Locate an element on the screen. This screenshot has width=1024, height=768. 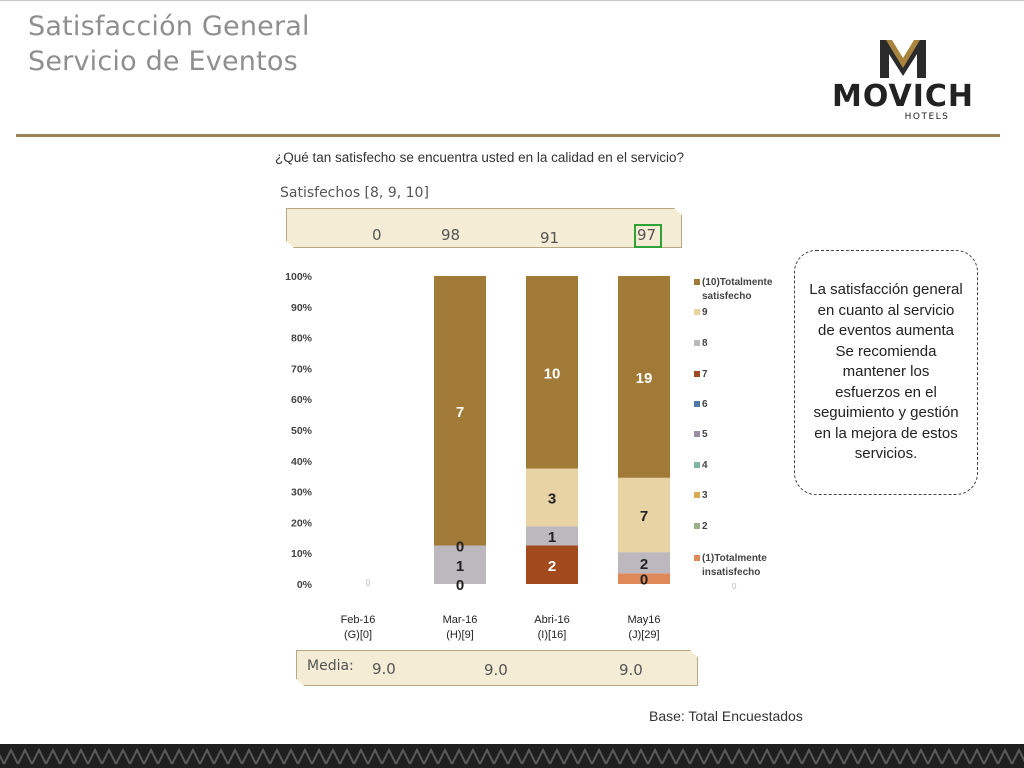
x-category-sublabel: (H)[9] is located at coordinates (460, 635).